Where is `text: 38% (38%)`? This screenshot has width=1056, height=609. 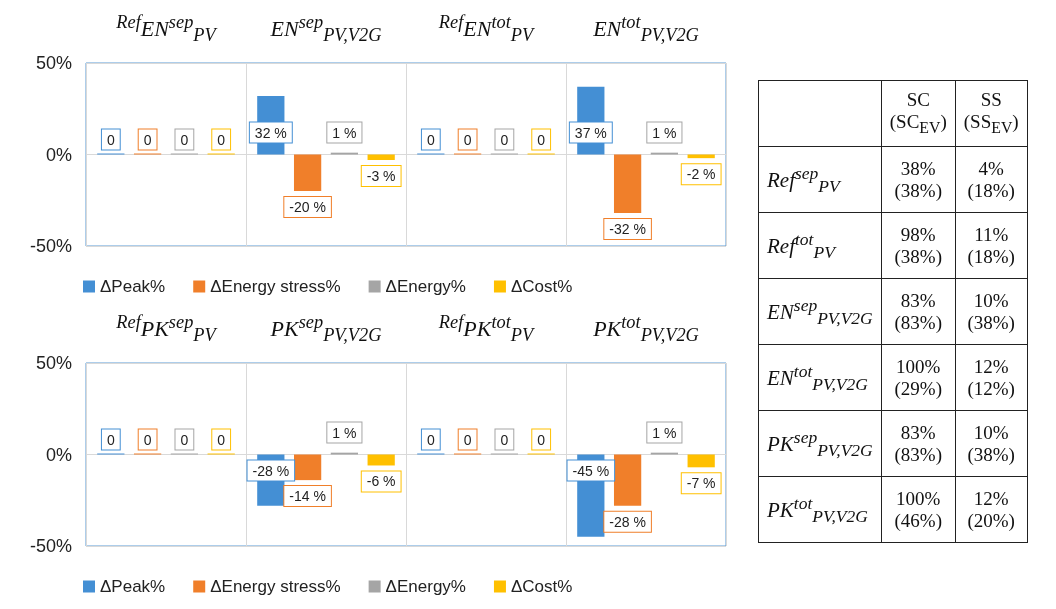
text: 38% (38%) is located at coordinates (918, 179).